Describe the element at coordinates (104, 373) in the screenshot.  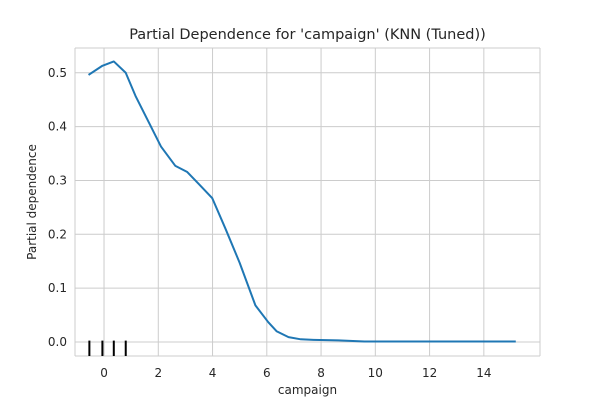
I see `x-tick-label: 0` at that location.